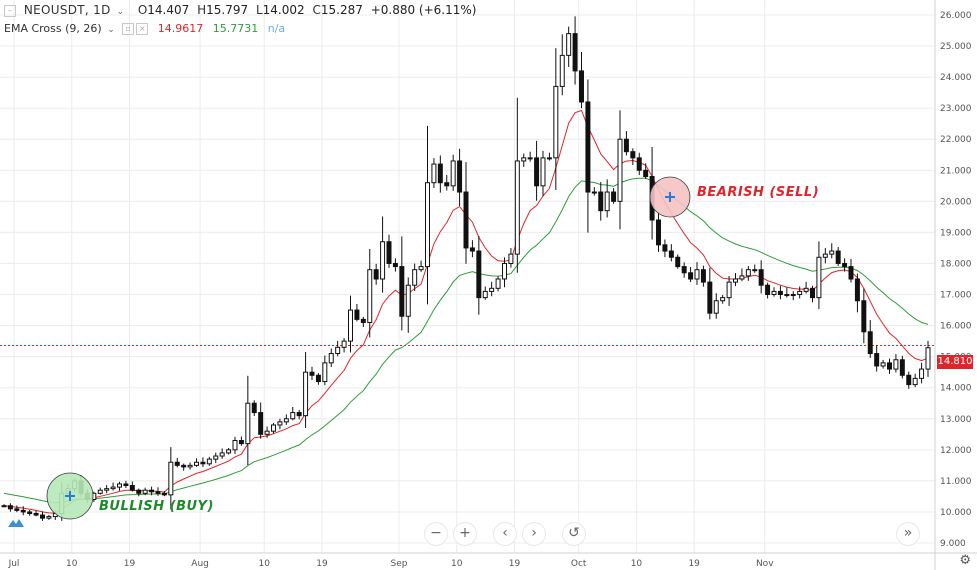 This screenshot has height=570, width=977. What do you see at coordinates (316, 10) in the screenshot?
I see `close-label: C` at bounding box center [316, 10].